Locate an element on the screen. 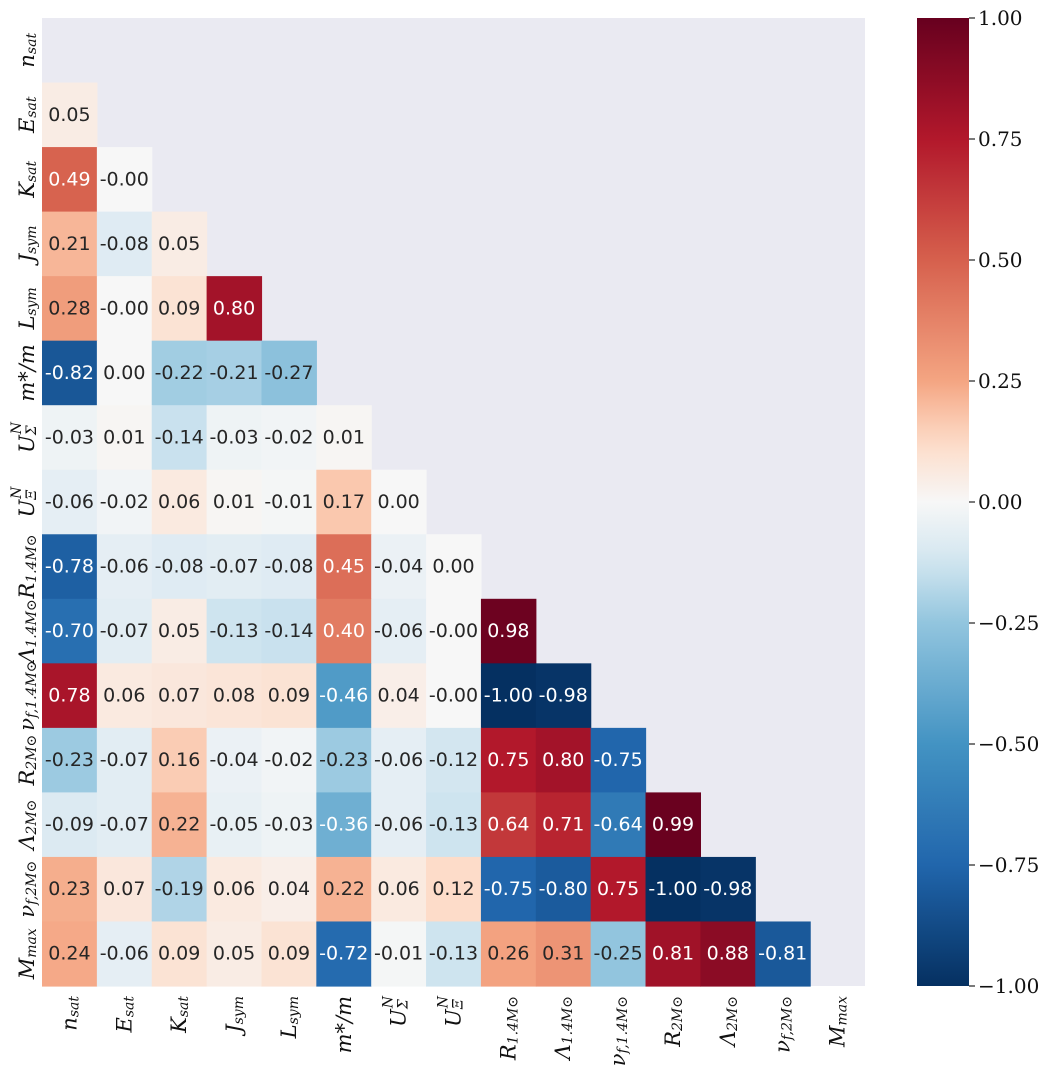  cell-value: -0.08 is located at coordinates (124, 244).